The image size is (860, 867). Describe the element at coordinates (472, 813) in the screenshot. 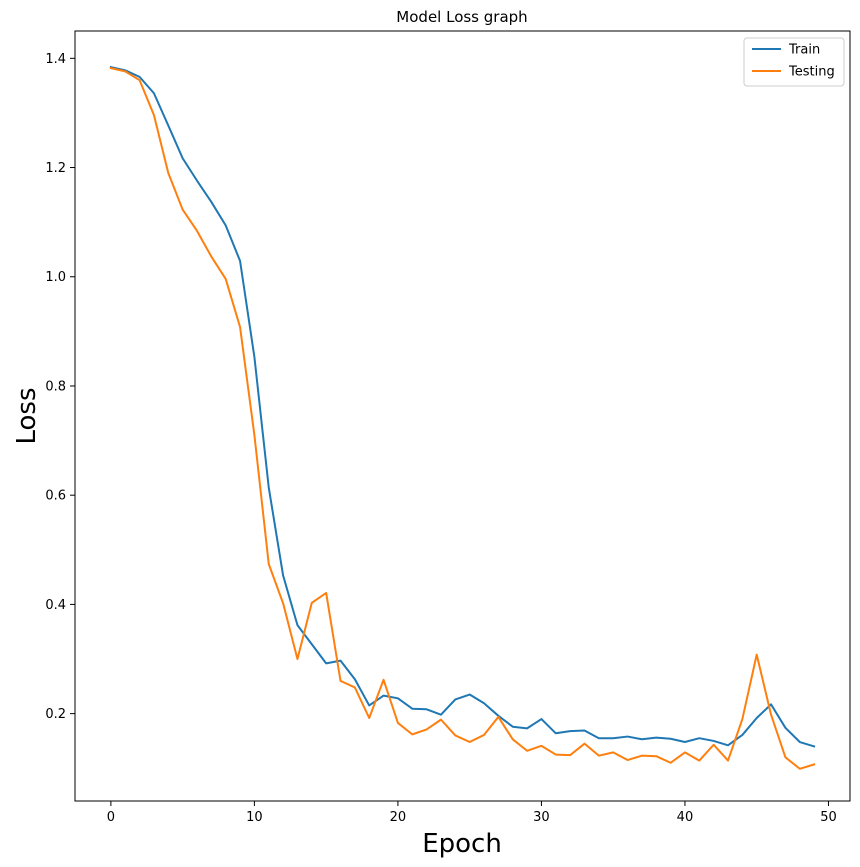

I see `x-axis-ticks: 0 10 20 30 40 50` at that location.